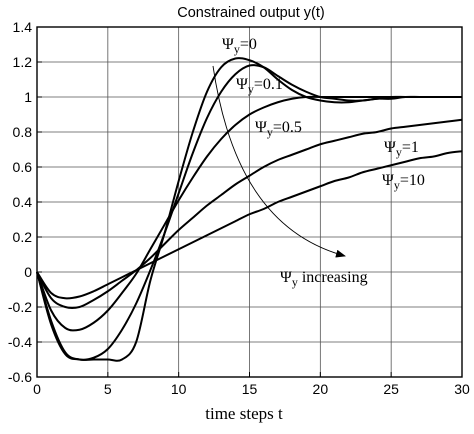 This screenshot has width=474, height=434. Describe the element at coordinates (108, 389) in the screenshot. I see `x-tick-label: 5` at that location.